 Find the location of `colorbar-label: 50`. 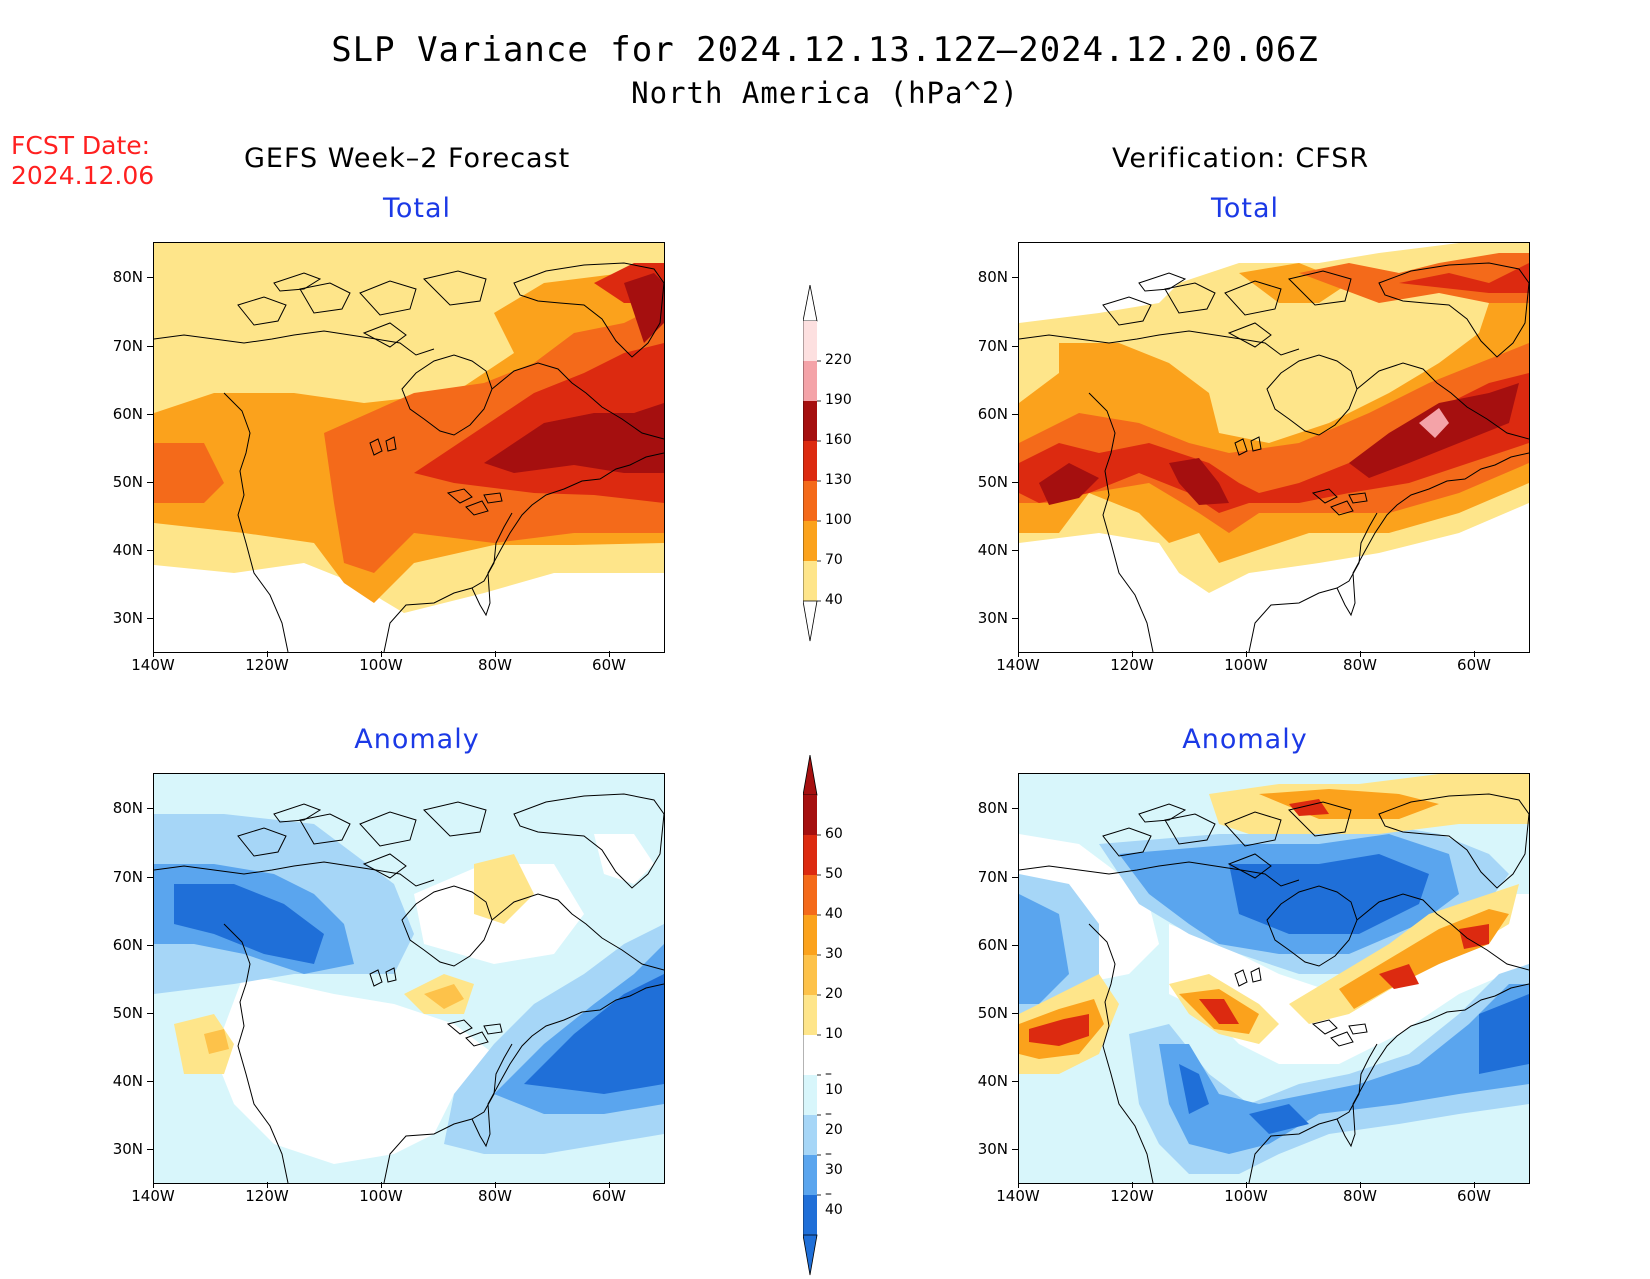

colorbar-label: 50 is located at coordinates (834, 874).